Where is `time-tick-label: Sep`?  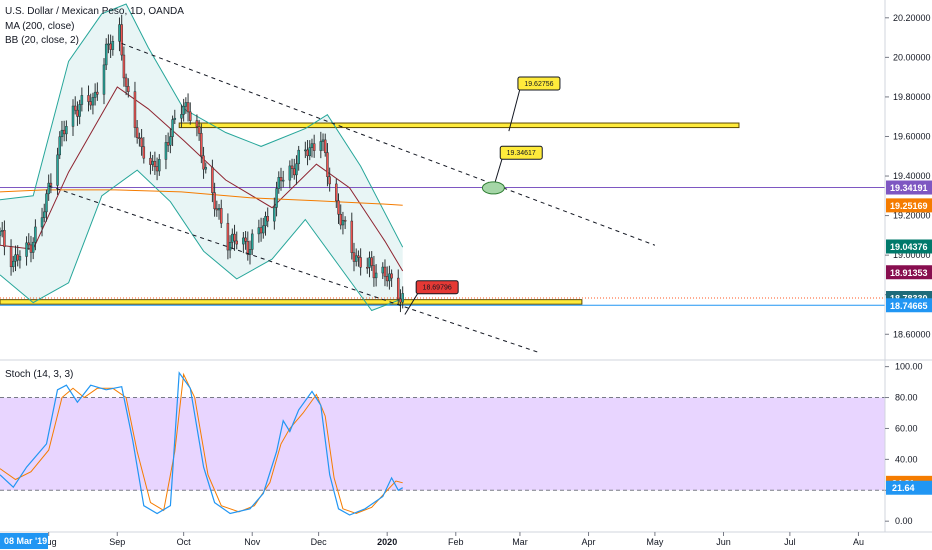 time-tick-label: Sep is located at coordinates (117, 542).